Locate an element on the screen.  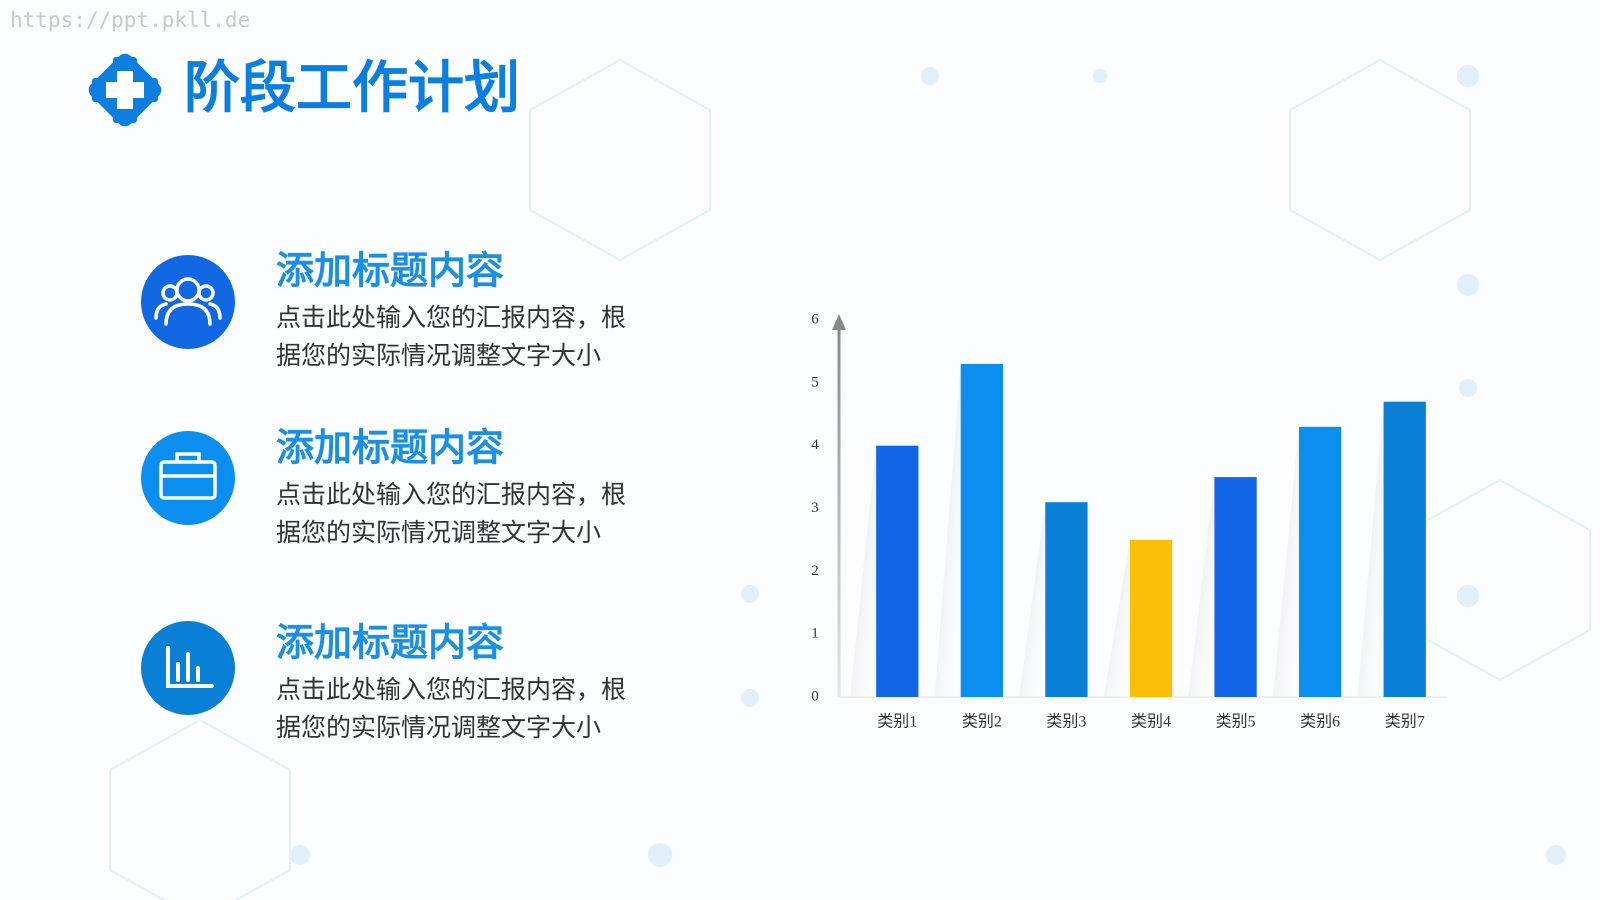
logo is located at coordinates (125, 90).